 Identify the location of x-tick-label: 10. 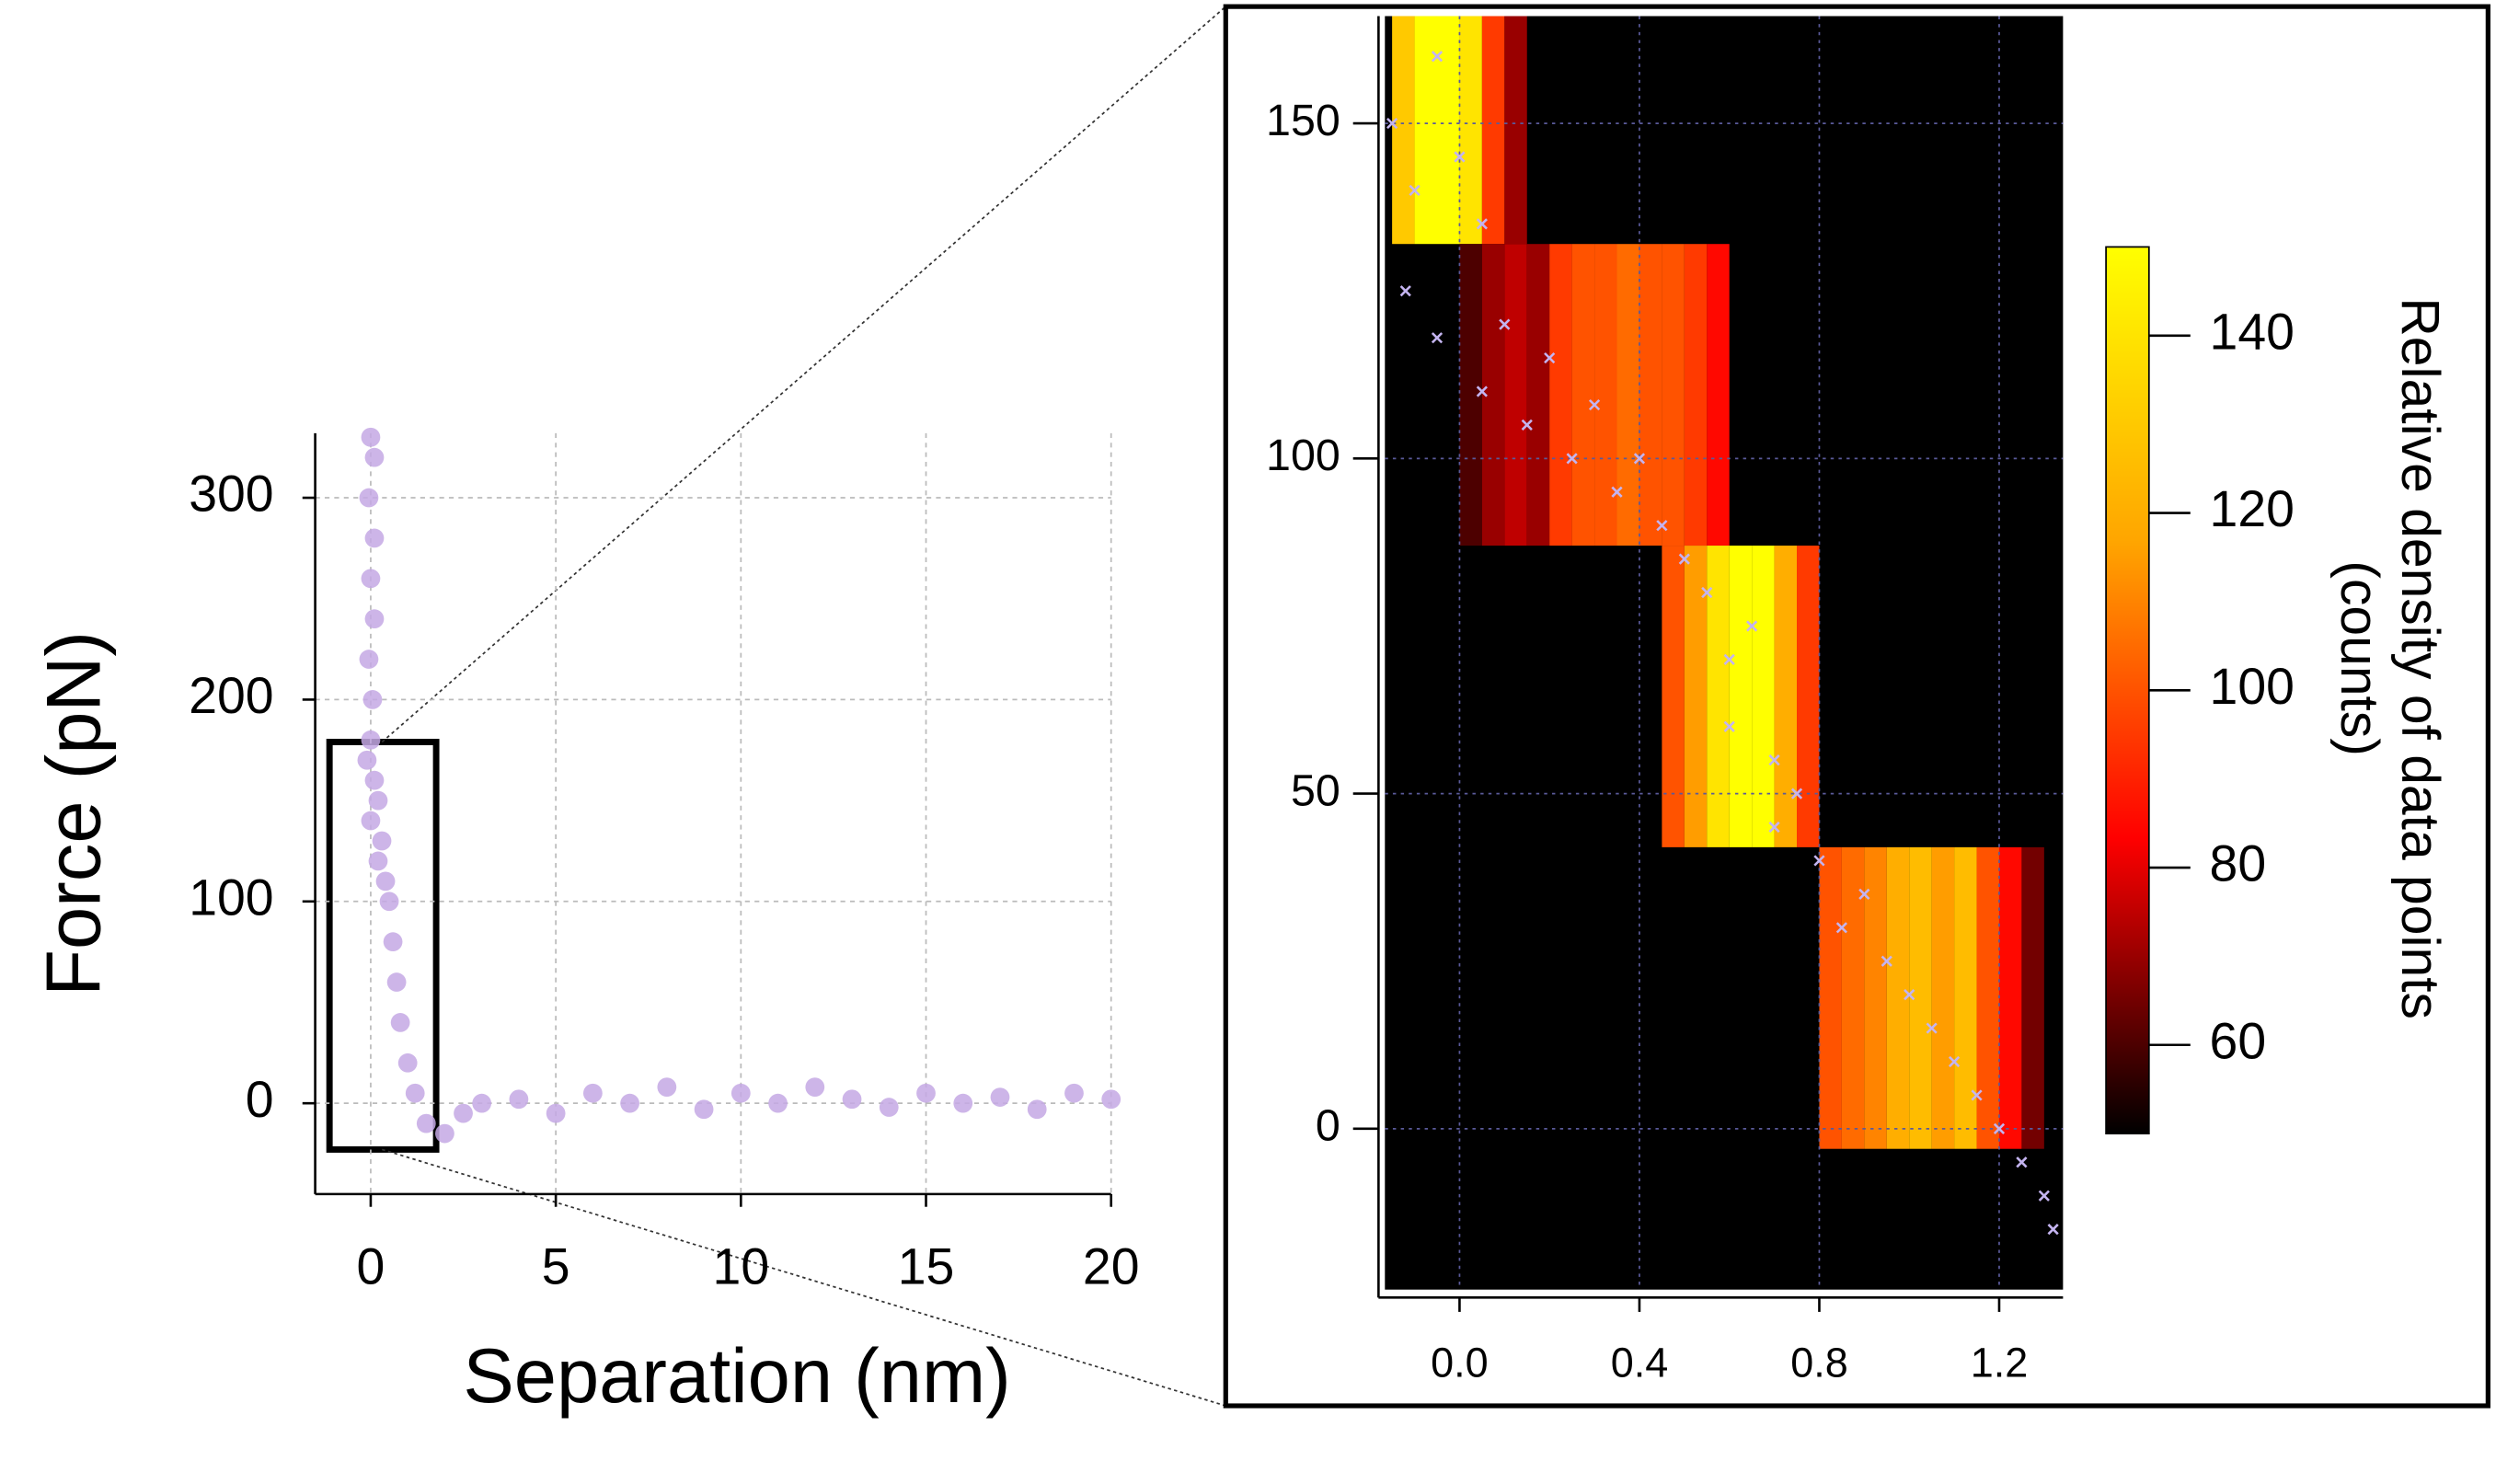
(742, 1266).